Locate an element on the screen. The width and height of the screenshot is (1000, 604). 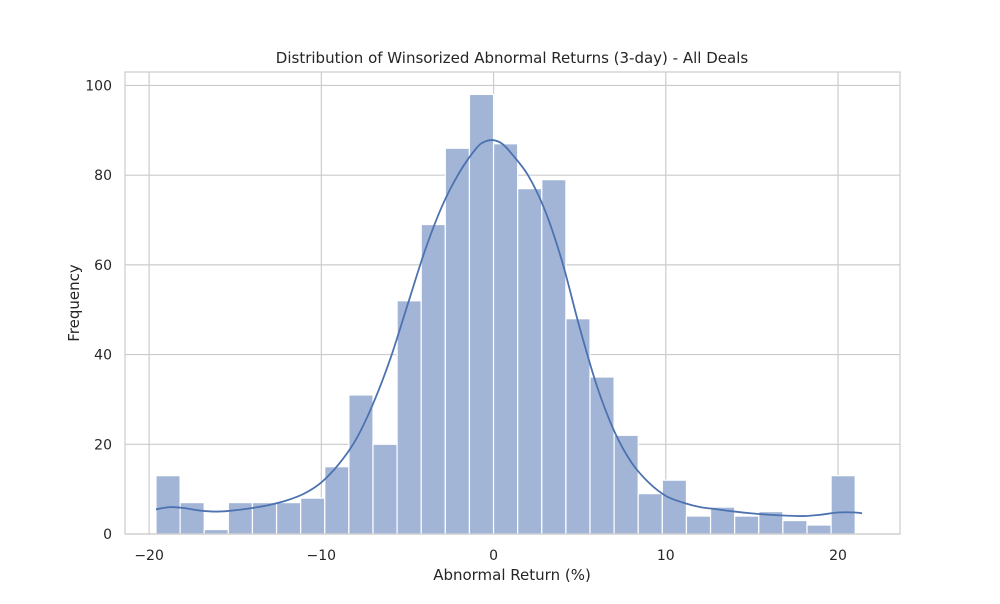
y-tick-label: 80 is located at coordinates (103, 176).